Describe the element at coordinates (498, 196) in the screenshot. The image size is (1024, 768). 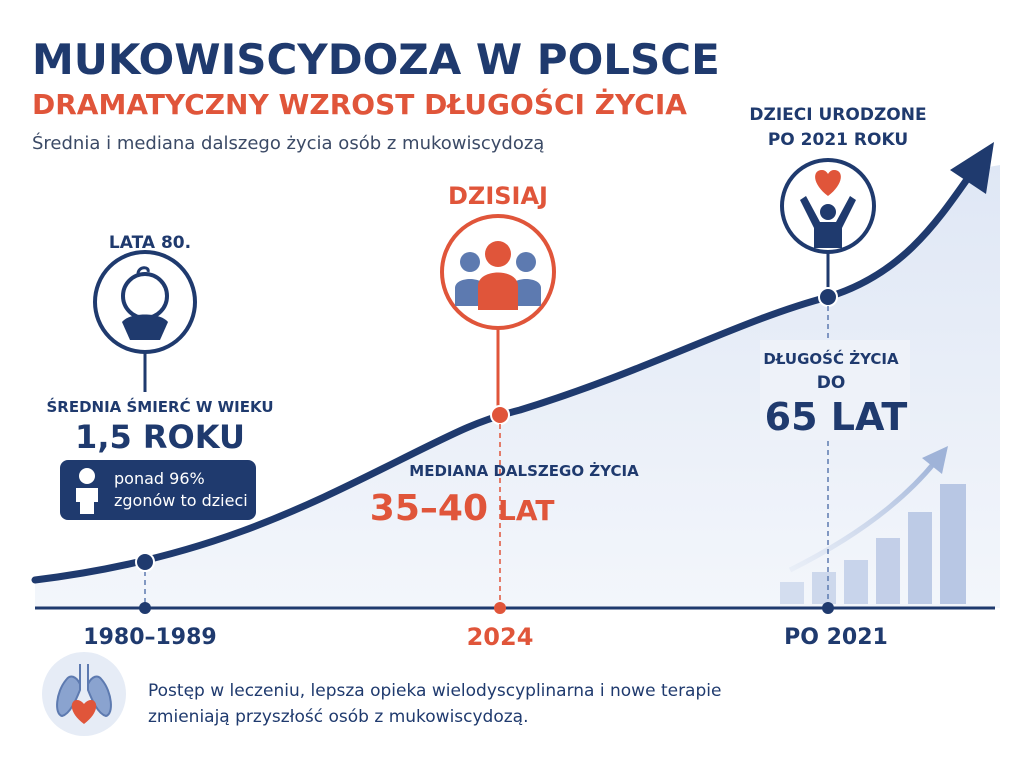
I see `period-label: DZISIAJ` at that location.